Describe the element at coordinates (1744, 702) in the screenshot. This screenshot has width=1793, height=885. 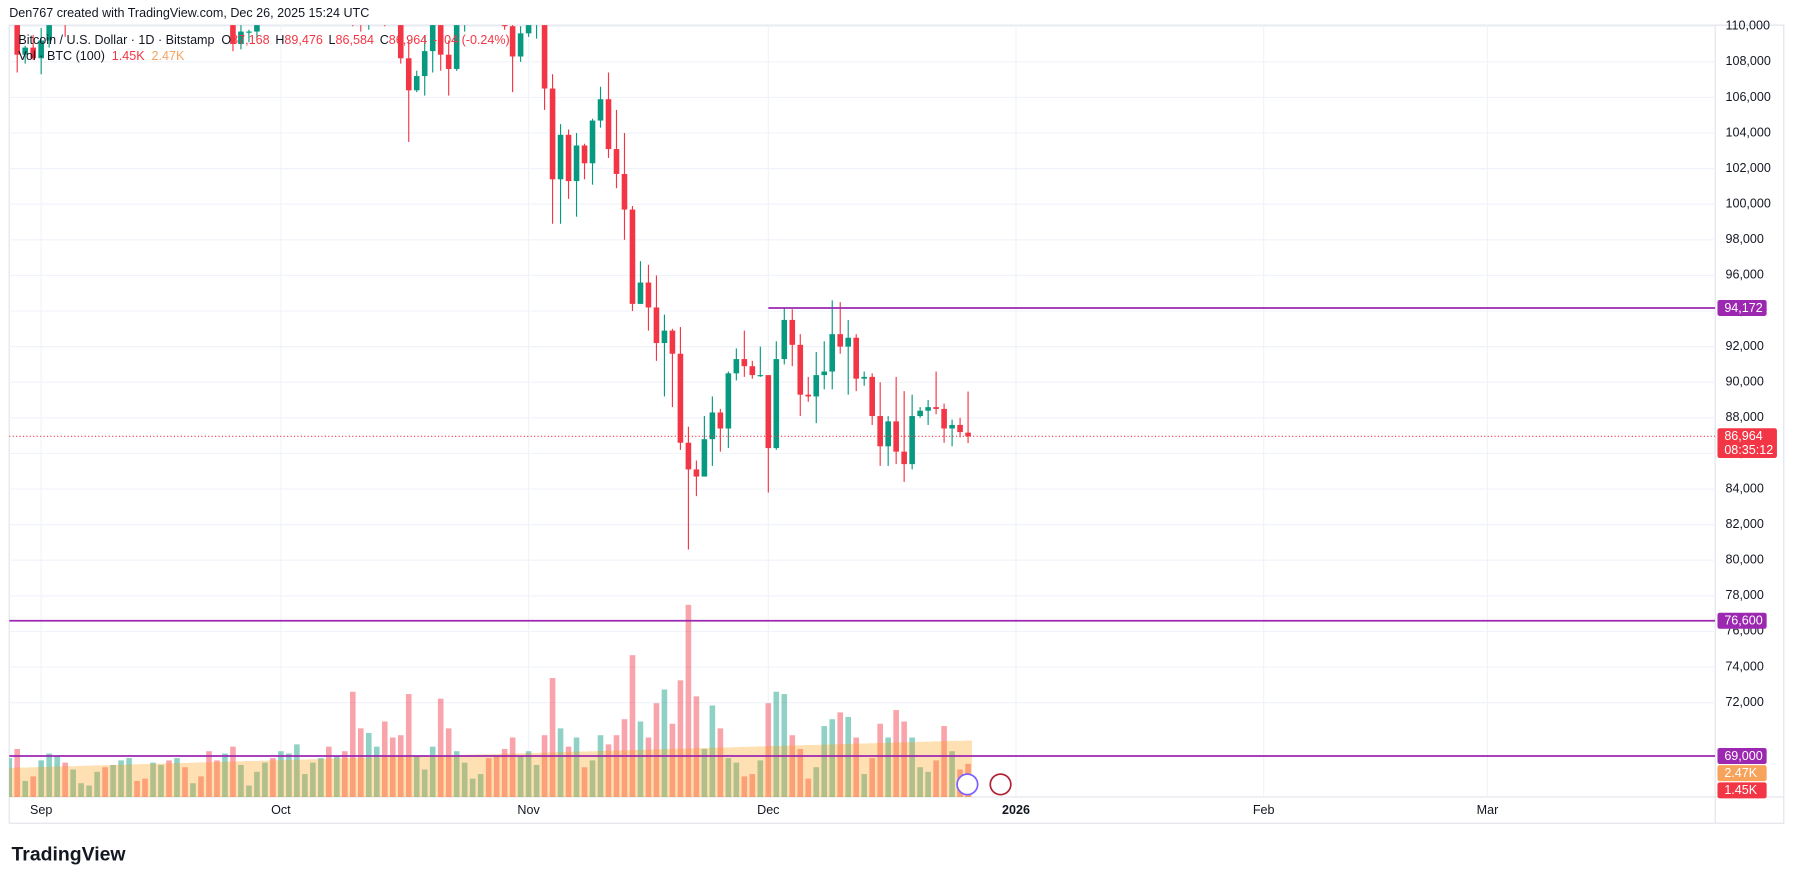
I see `y-tick-label: 72,000` at that location.